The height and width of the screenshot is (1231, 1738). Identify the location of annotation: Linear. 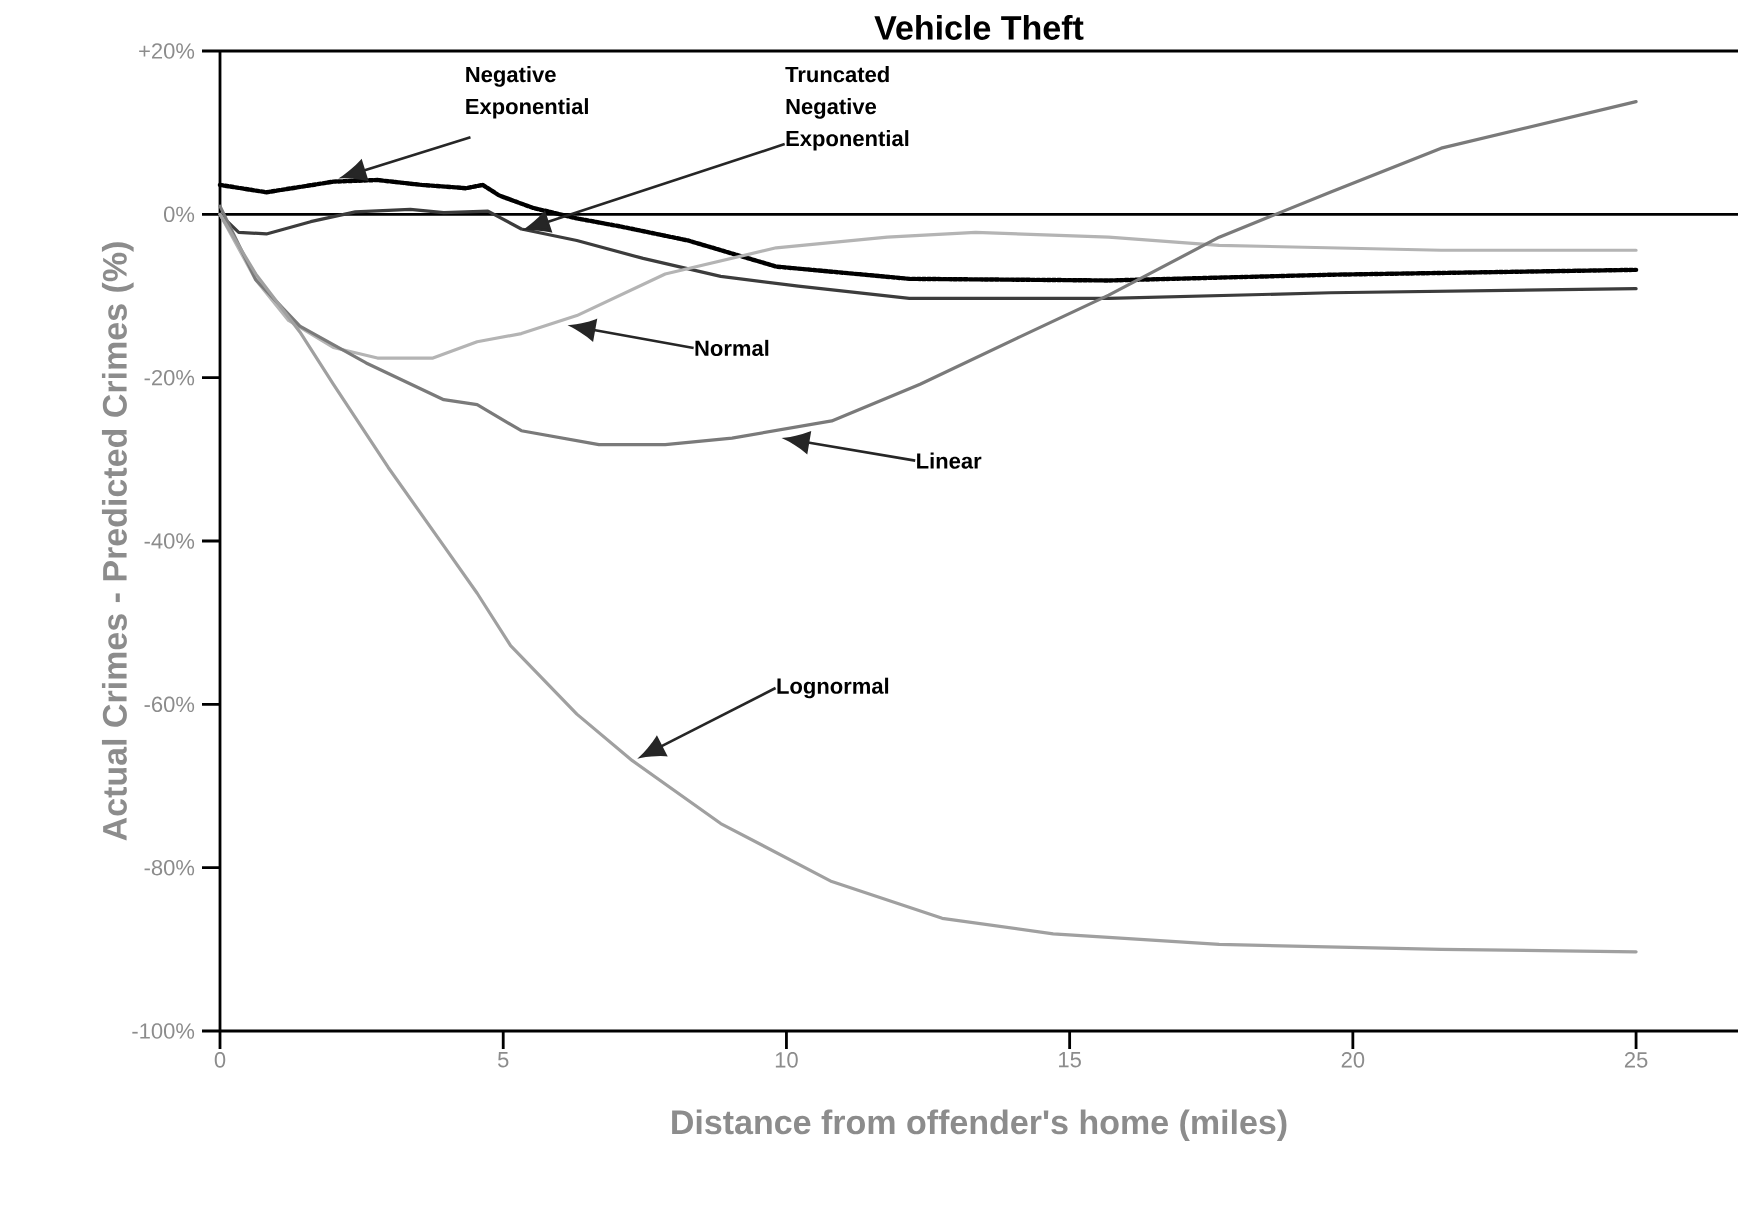
(949, 460).